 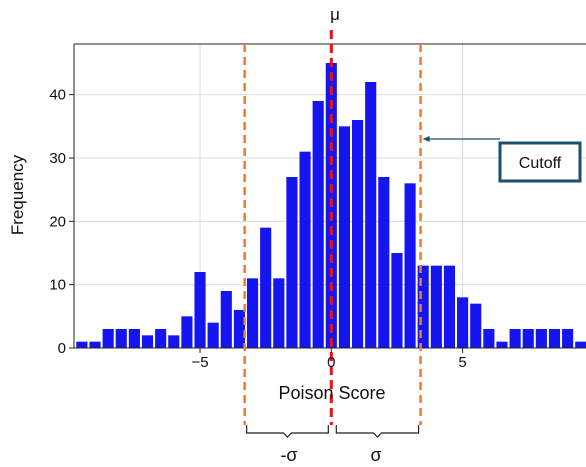 I want to click on cutoff-annotation: Cutoff, so click(x=502, y=159).